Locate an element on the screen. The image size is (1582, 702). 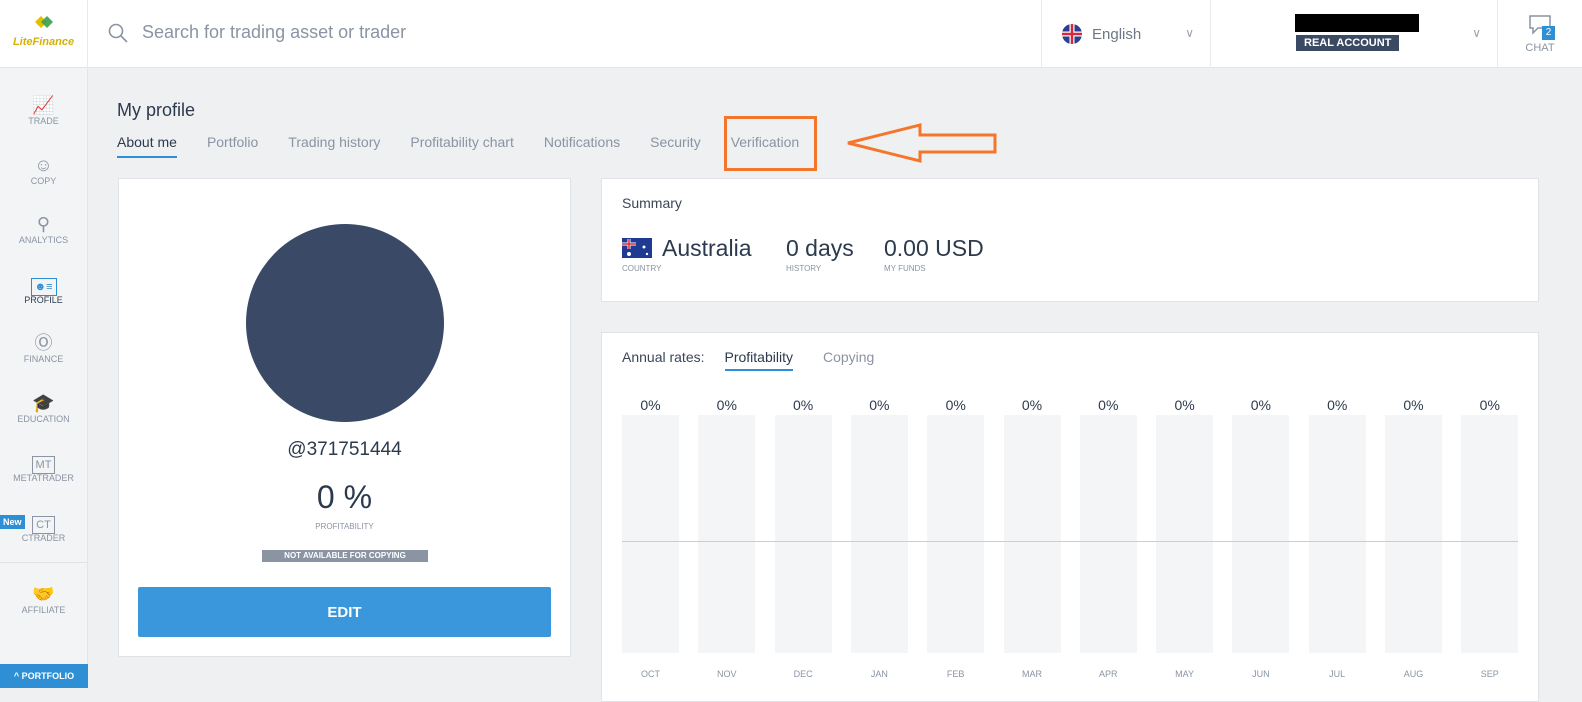
tab-copying: Copying is located at coordinates (848, 357).